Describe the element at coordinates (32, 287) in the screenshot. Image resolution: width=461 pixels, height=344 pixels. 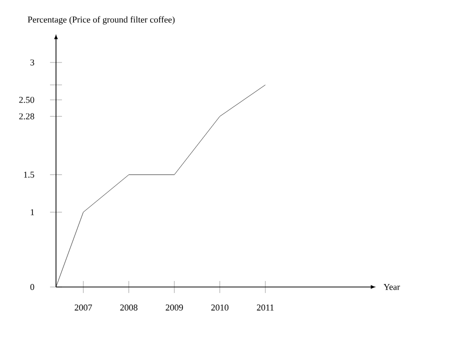
I see `y-tick-label: 0` at that location.